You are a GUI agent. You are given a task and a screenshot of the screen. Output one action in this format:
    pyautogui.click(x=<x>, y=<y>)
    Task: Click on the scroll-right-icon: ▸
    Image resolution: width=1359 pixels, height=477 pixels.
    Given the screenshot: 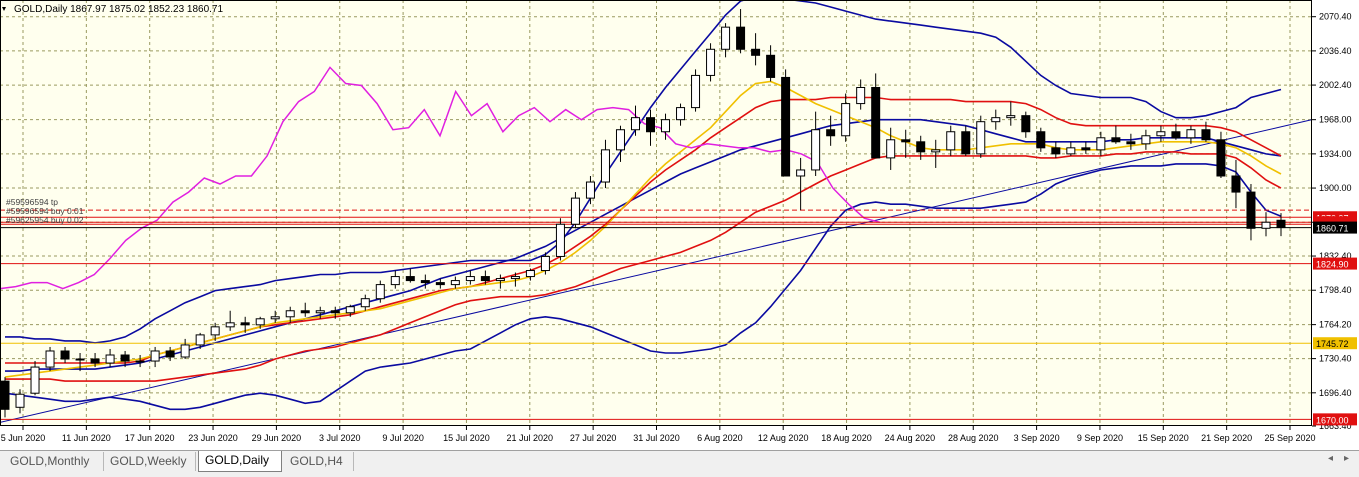 What is the action you would take?
    pyautogui.click(x=1347, y=458)
    